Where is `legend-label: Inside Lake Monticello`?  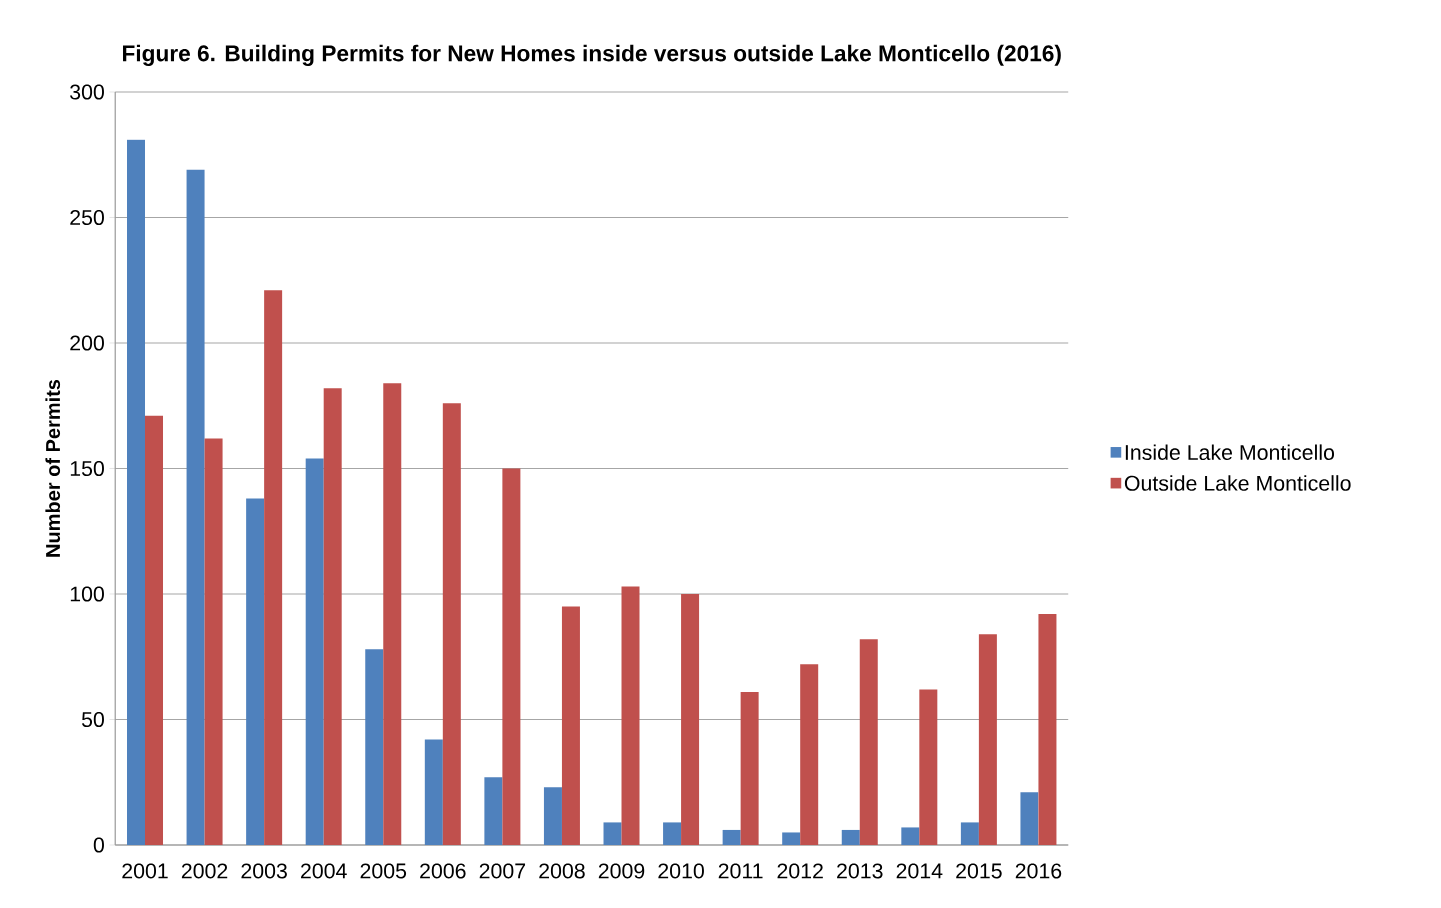
legend-label: Inside Lake Monticello is located at coordinates (1230, 452).